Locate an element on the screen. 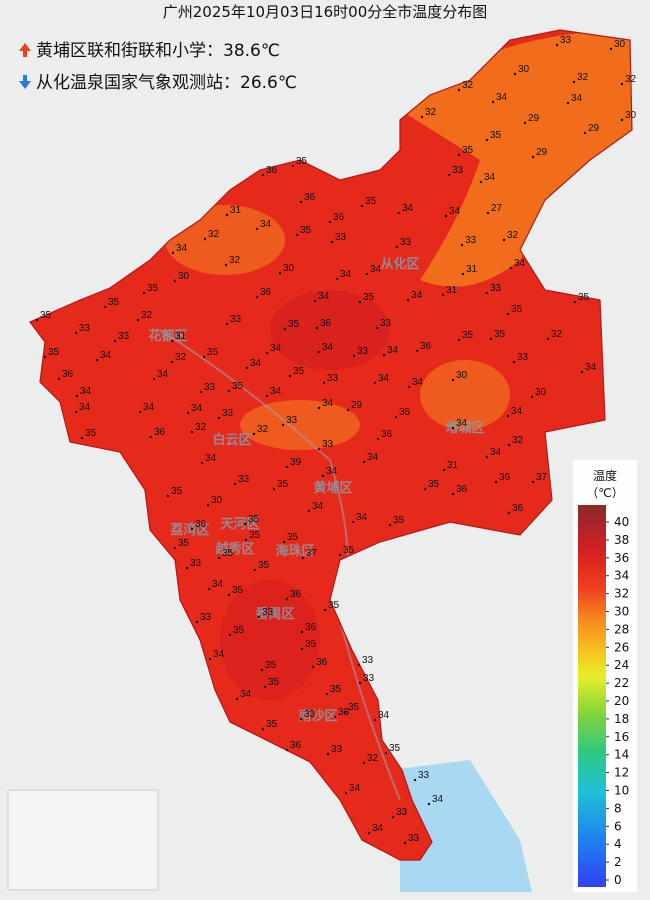 The height and width of the screenshot is (900, 650). station-temp: 32 is located at coordinates (518, 440).